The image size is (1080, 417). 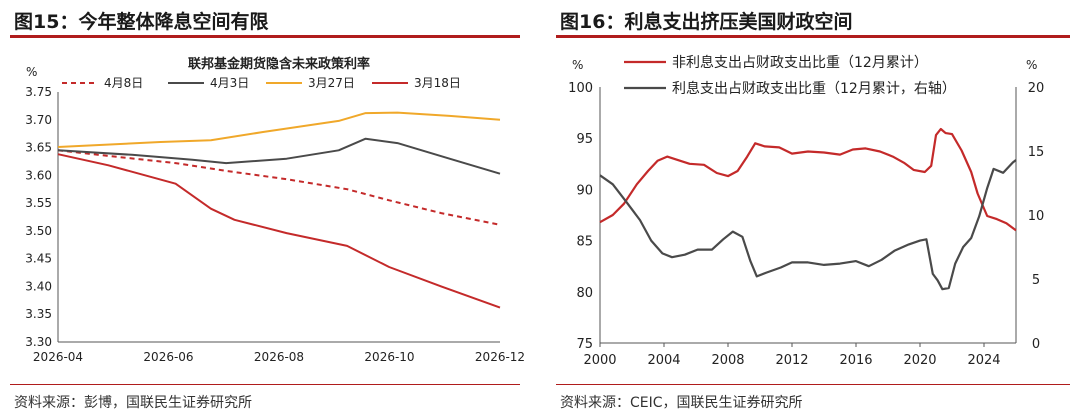 I want to click on x-tick-label: 2026-04, so click(x=58, y=357).